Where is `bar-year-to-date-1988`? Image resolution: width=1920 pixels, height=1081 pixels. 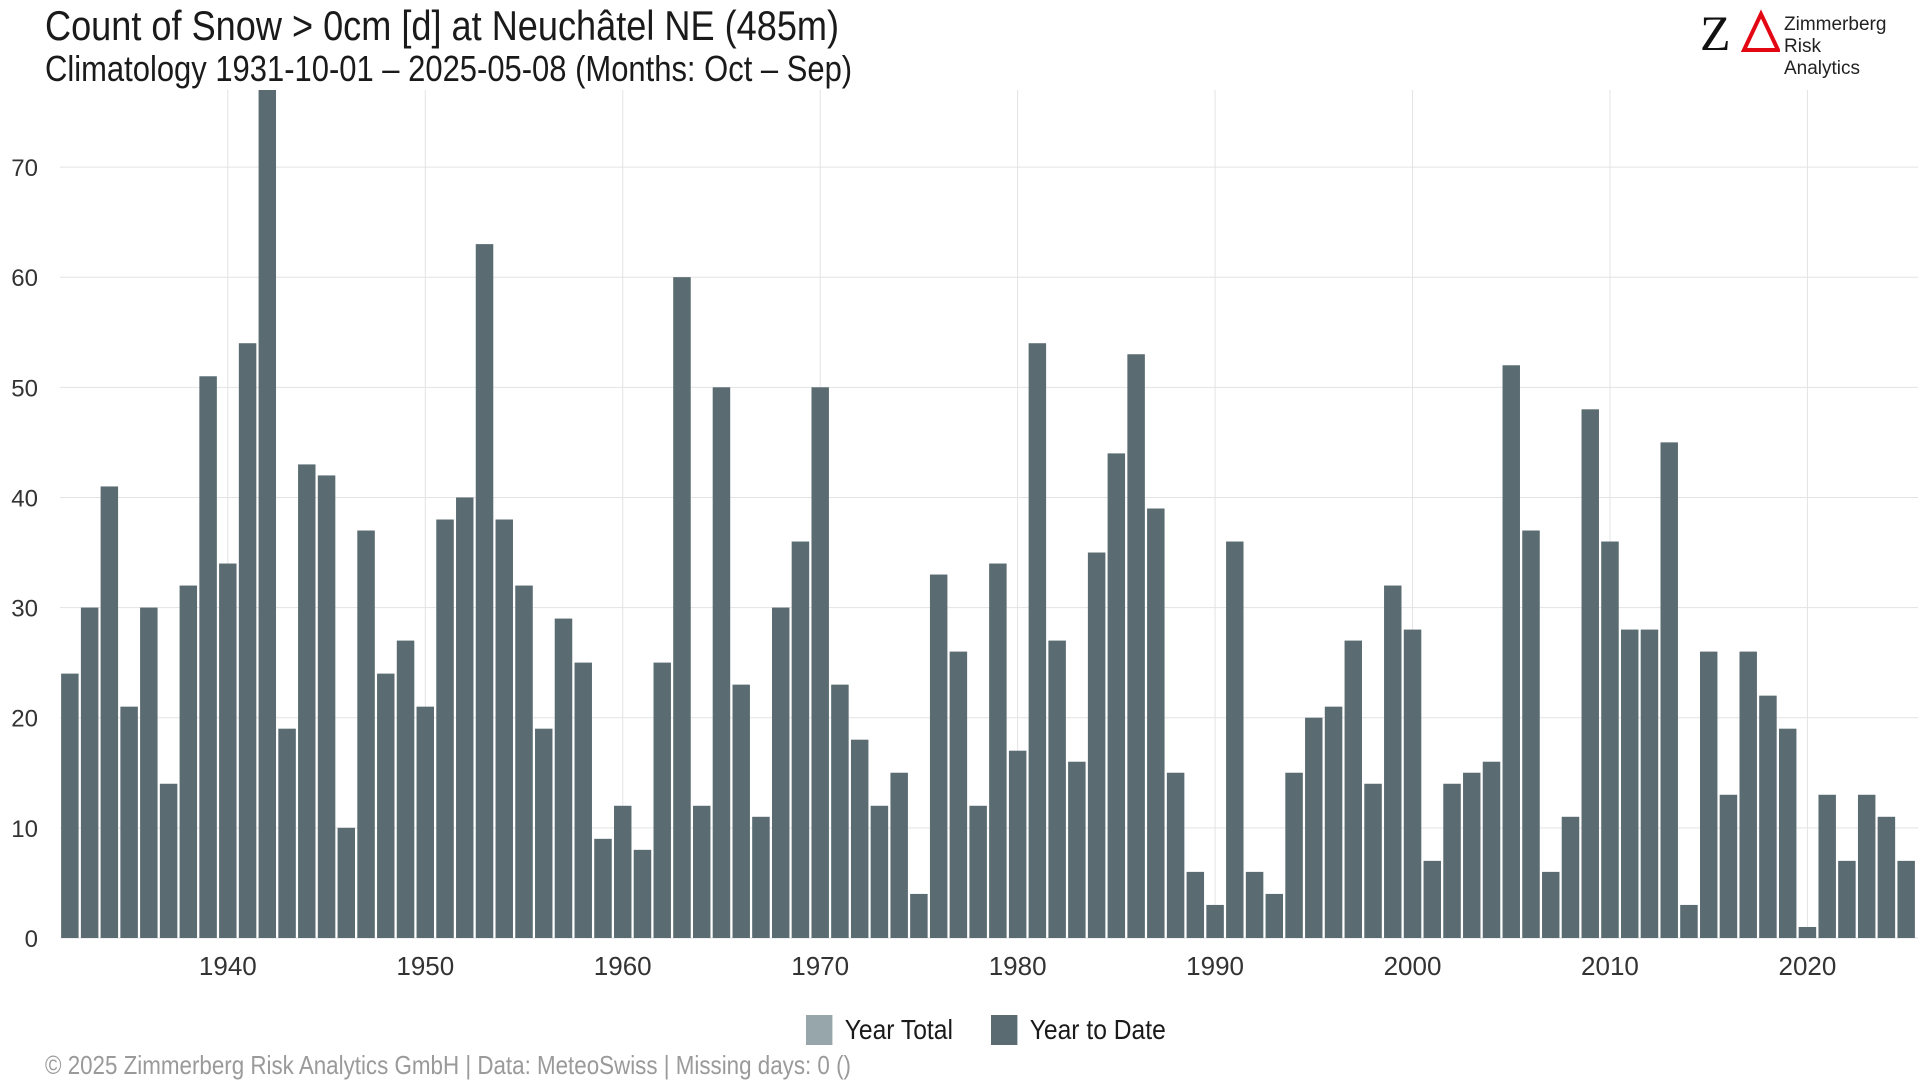 bar-year-to-date-1988 is located at coordinates (1175, 855).